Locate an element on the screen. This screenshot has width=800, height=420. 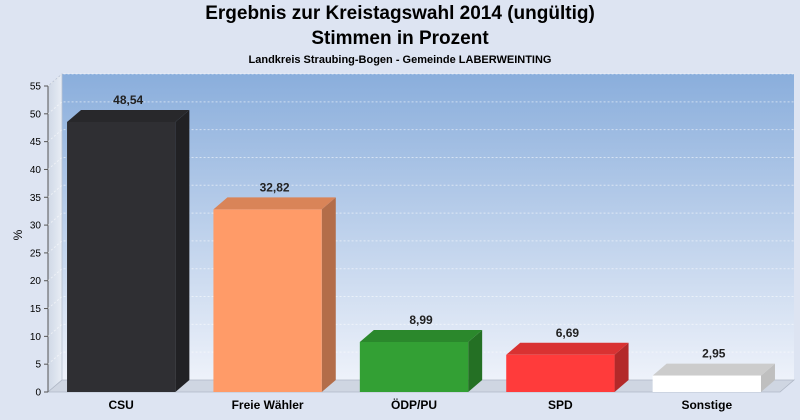
y-tick-label: 0 is located at coordinates (38, 393).